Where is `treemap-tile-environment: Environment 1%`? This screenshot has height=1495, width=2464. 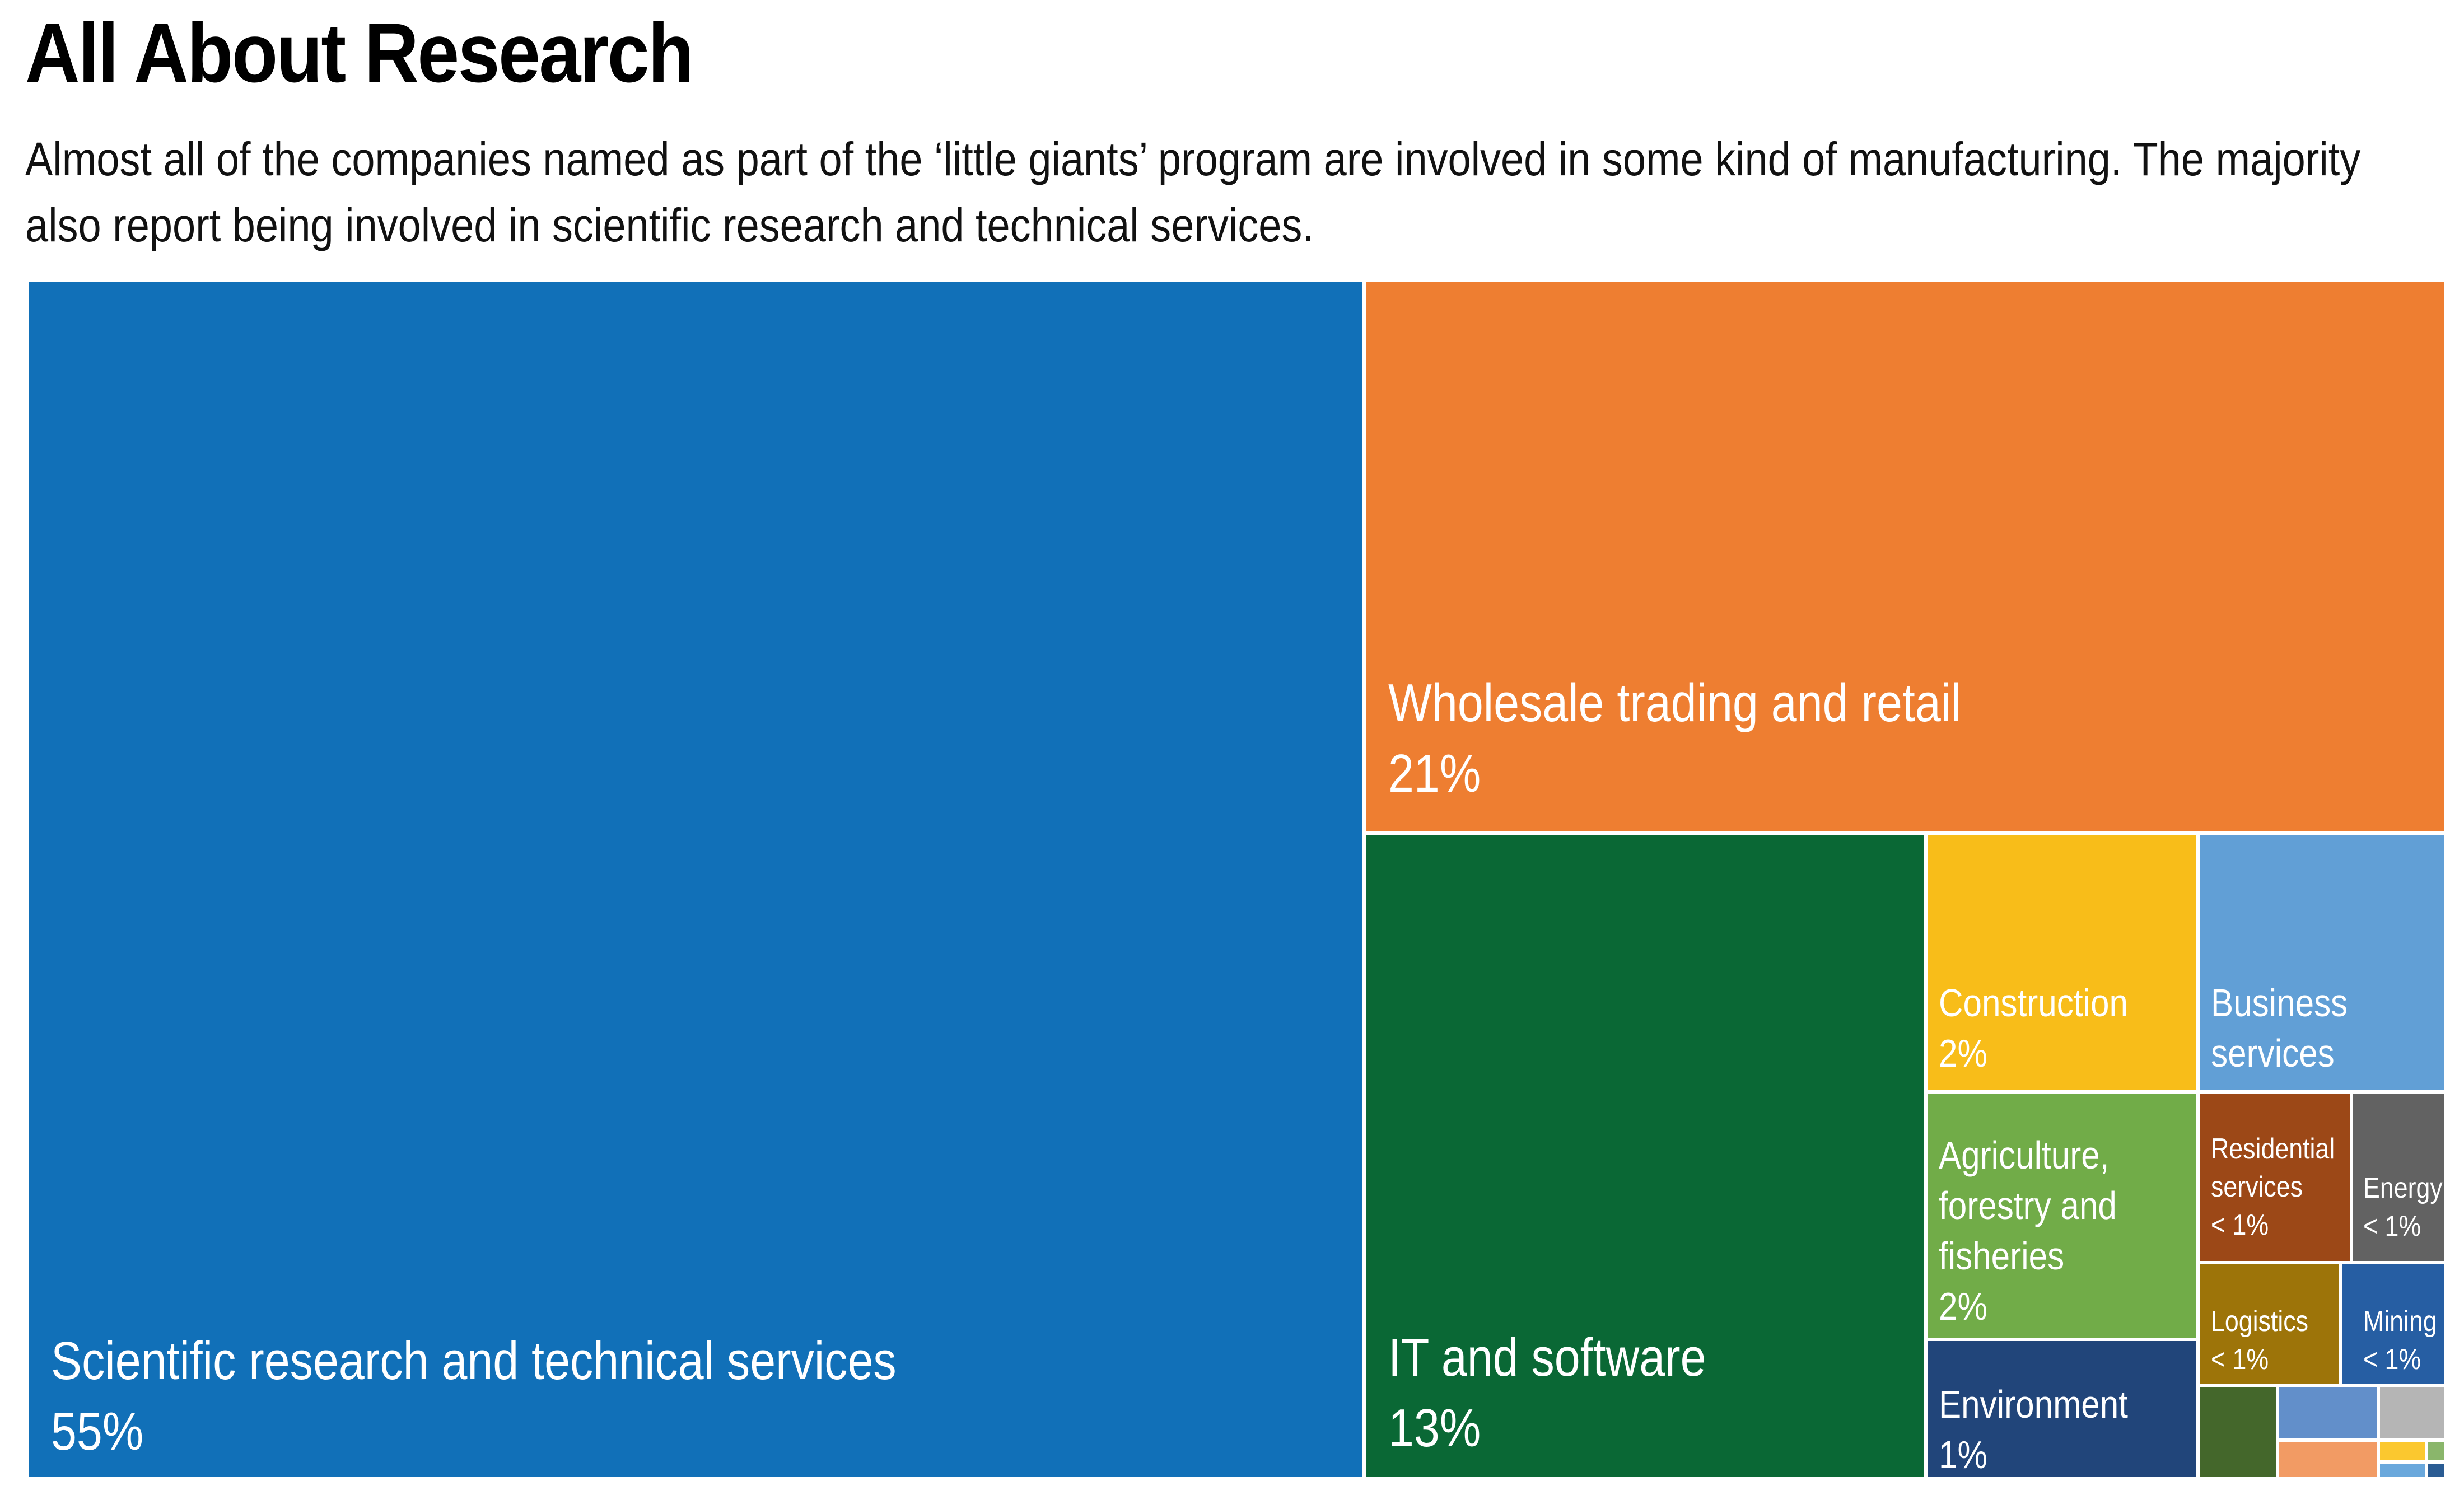
treemap-tile-environment: Environment 1% is located at coordinates (2062, 1408).